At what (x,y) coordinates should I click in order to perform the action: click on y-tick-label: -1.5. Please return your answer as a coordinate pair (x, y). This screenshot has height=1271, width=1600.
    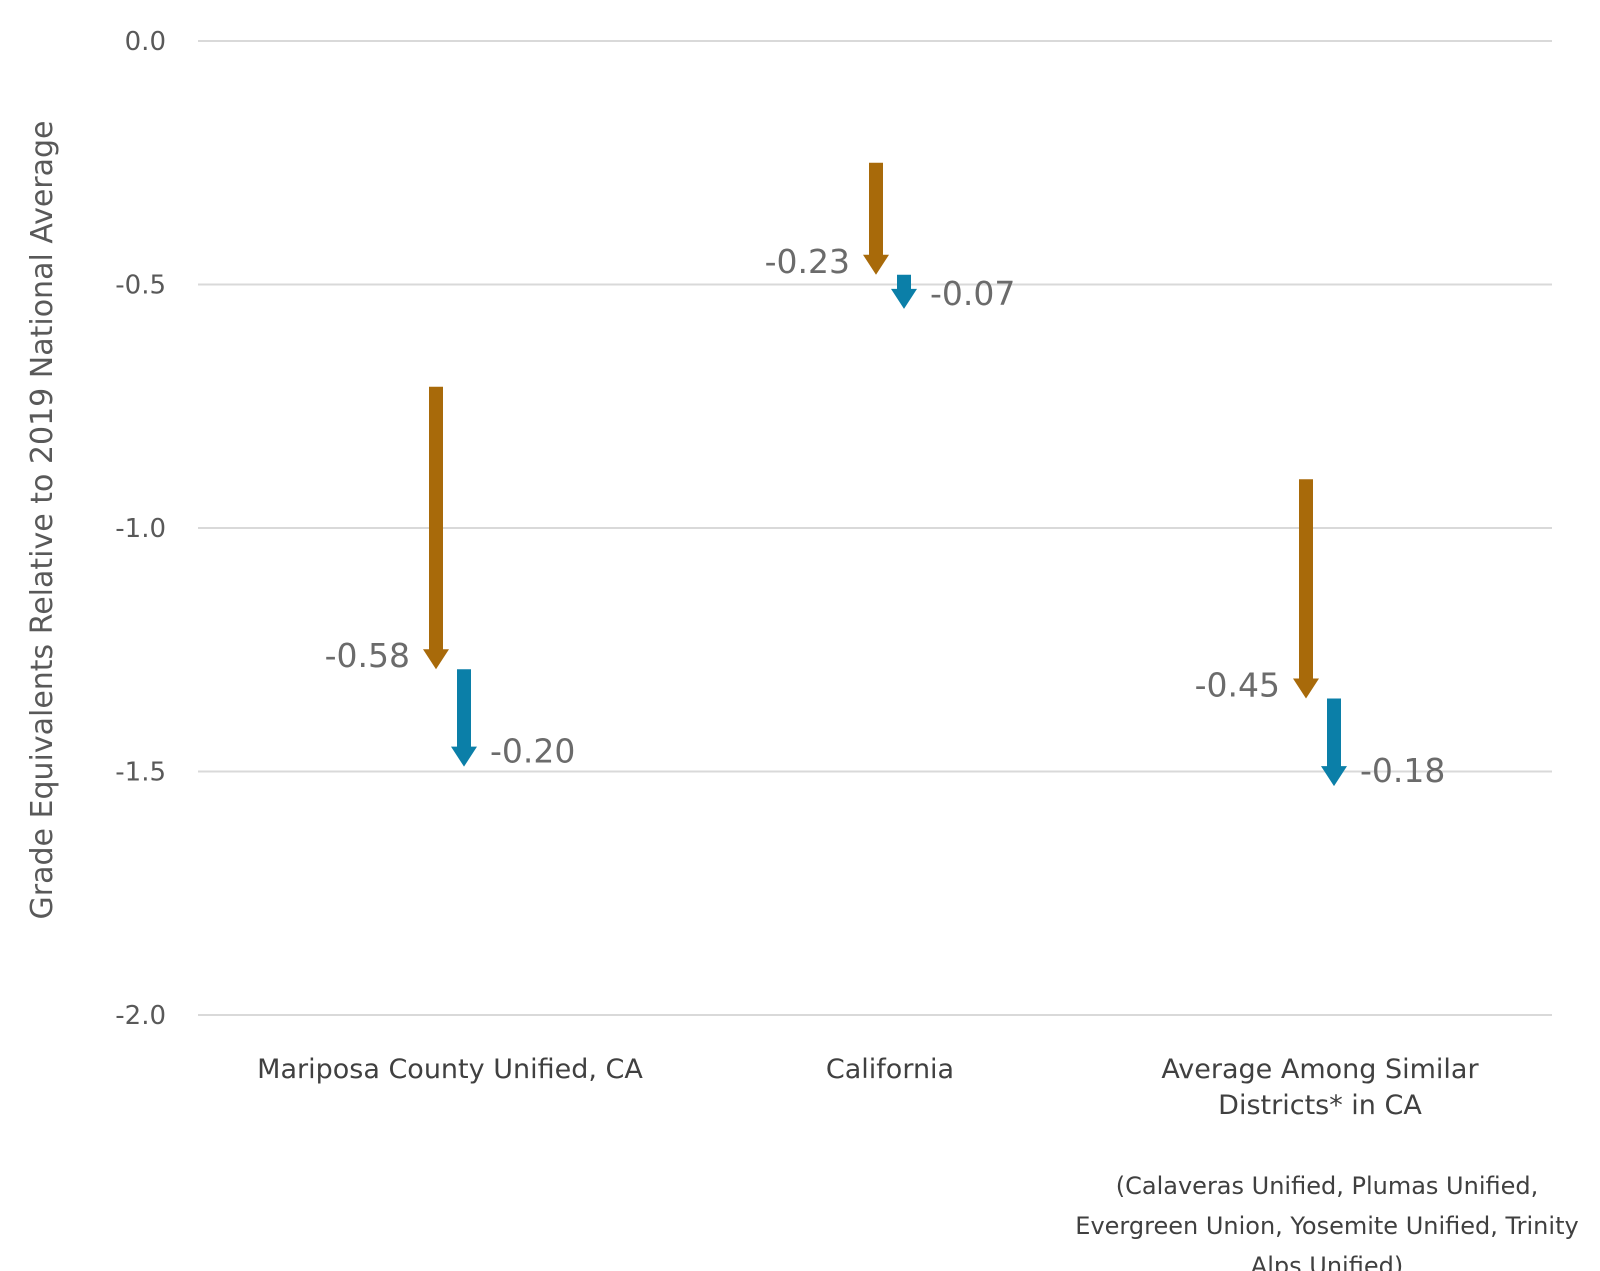
    Looking at the image, I should click on (140, 773).